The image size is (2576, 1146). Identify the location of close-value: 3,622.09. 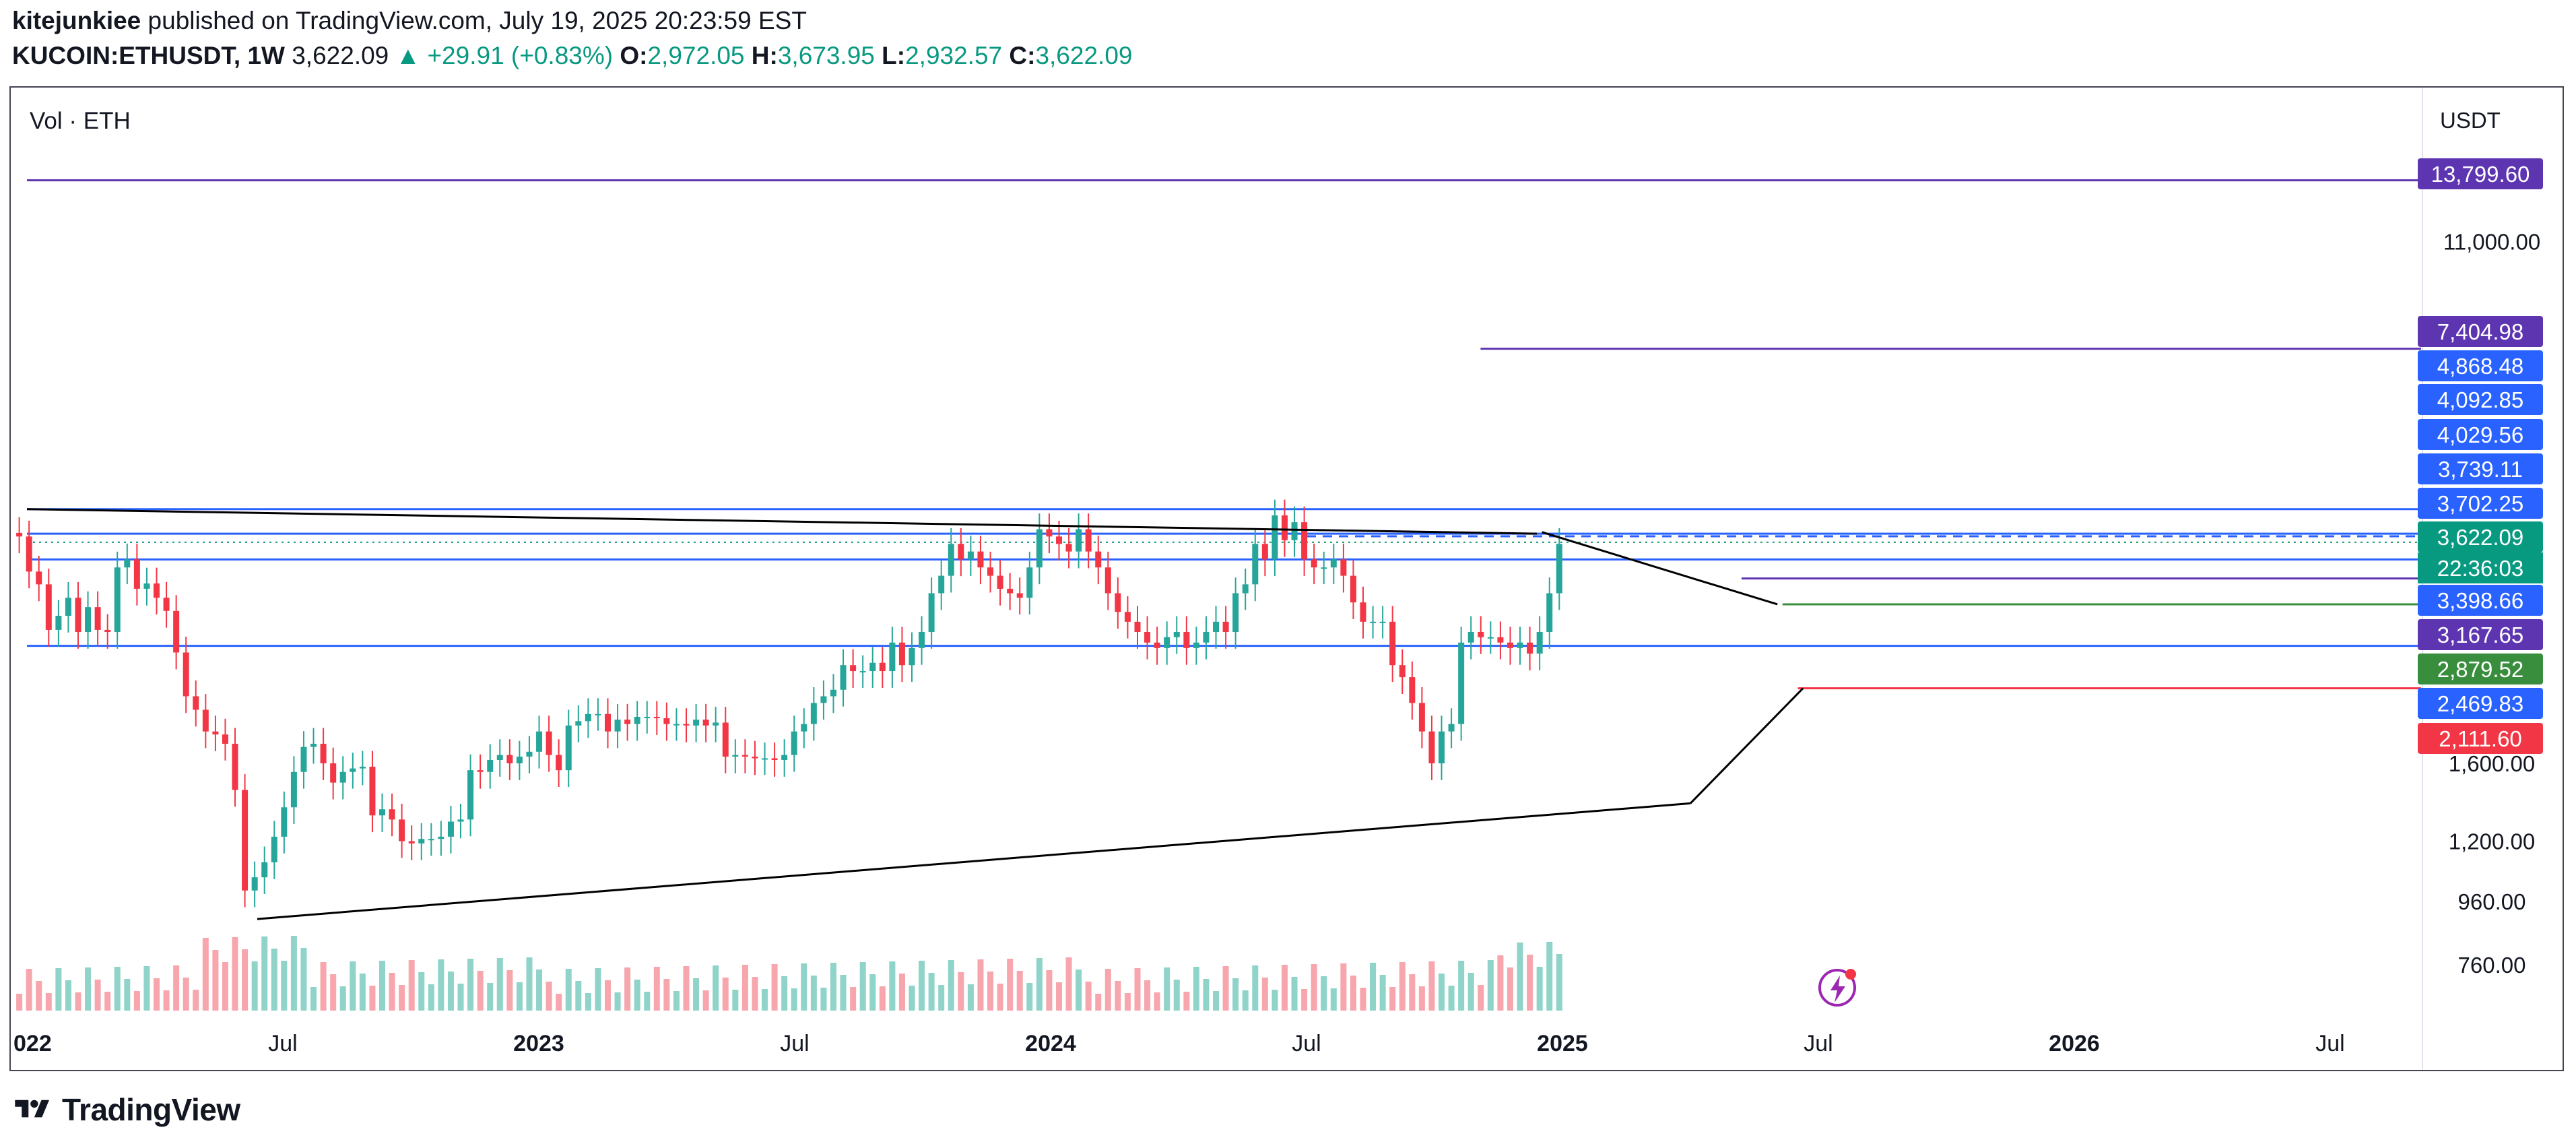
(1084, 55).